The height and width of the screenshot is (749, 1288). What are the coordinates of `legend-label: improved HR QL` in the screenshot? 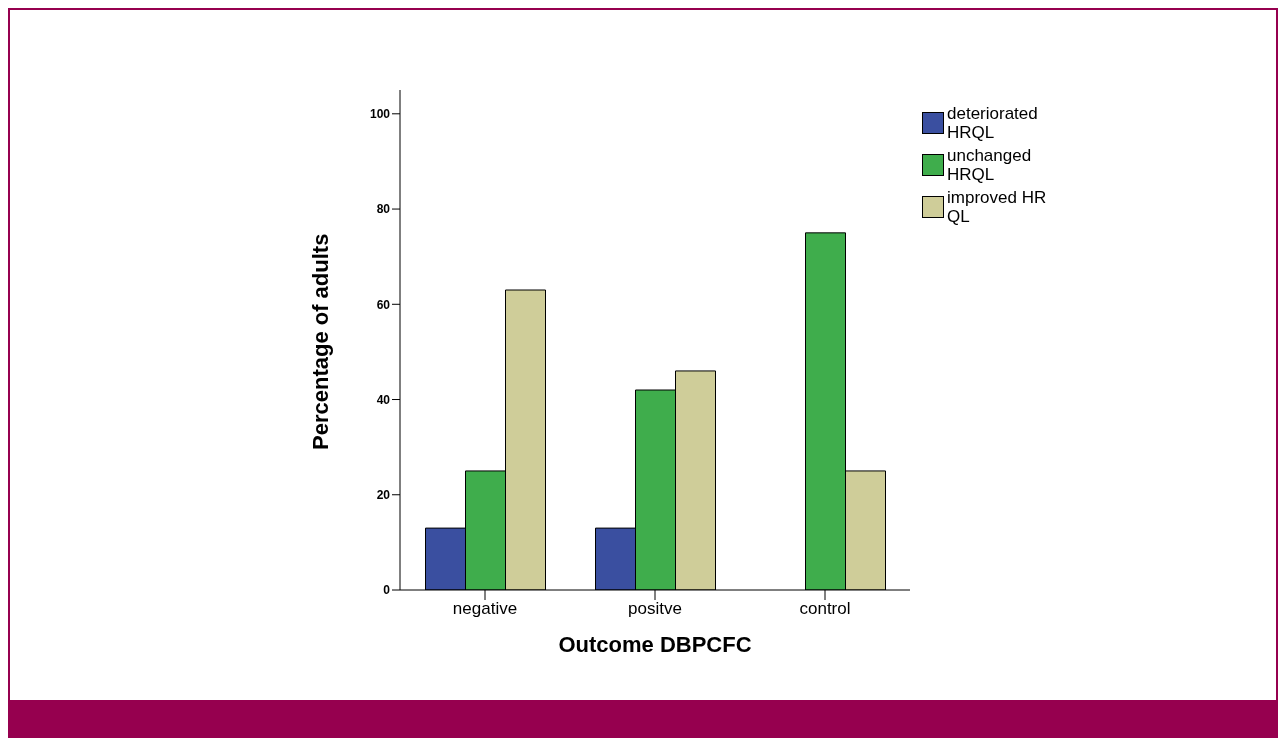 It's located at (997, 207).